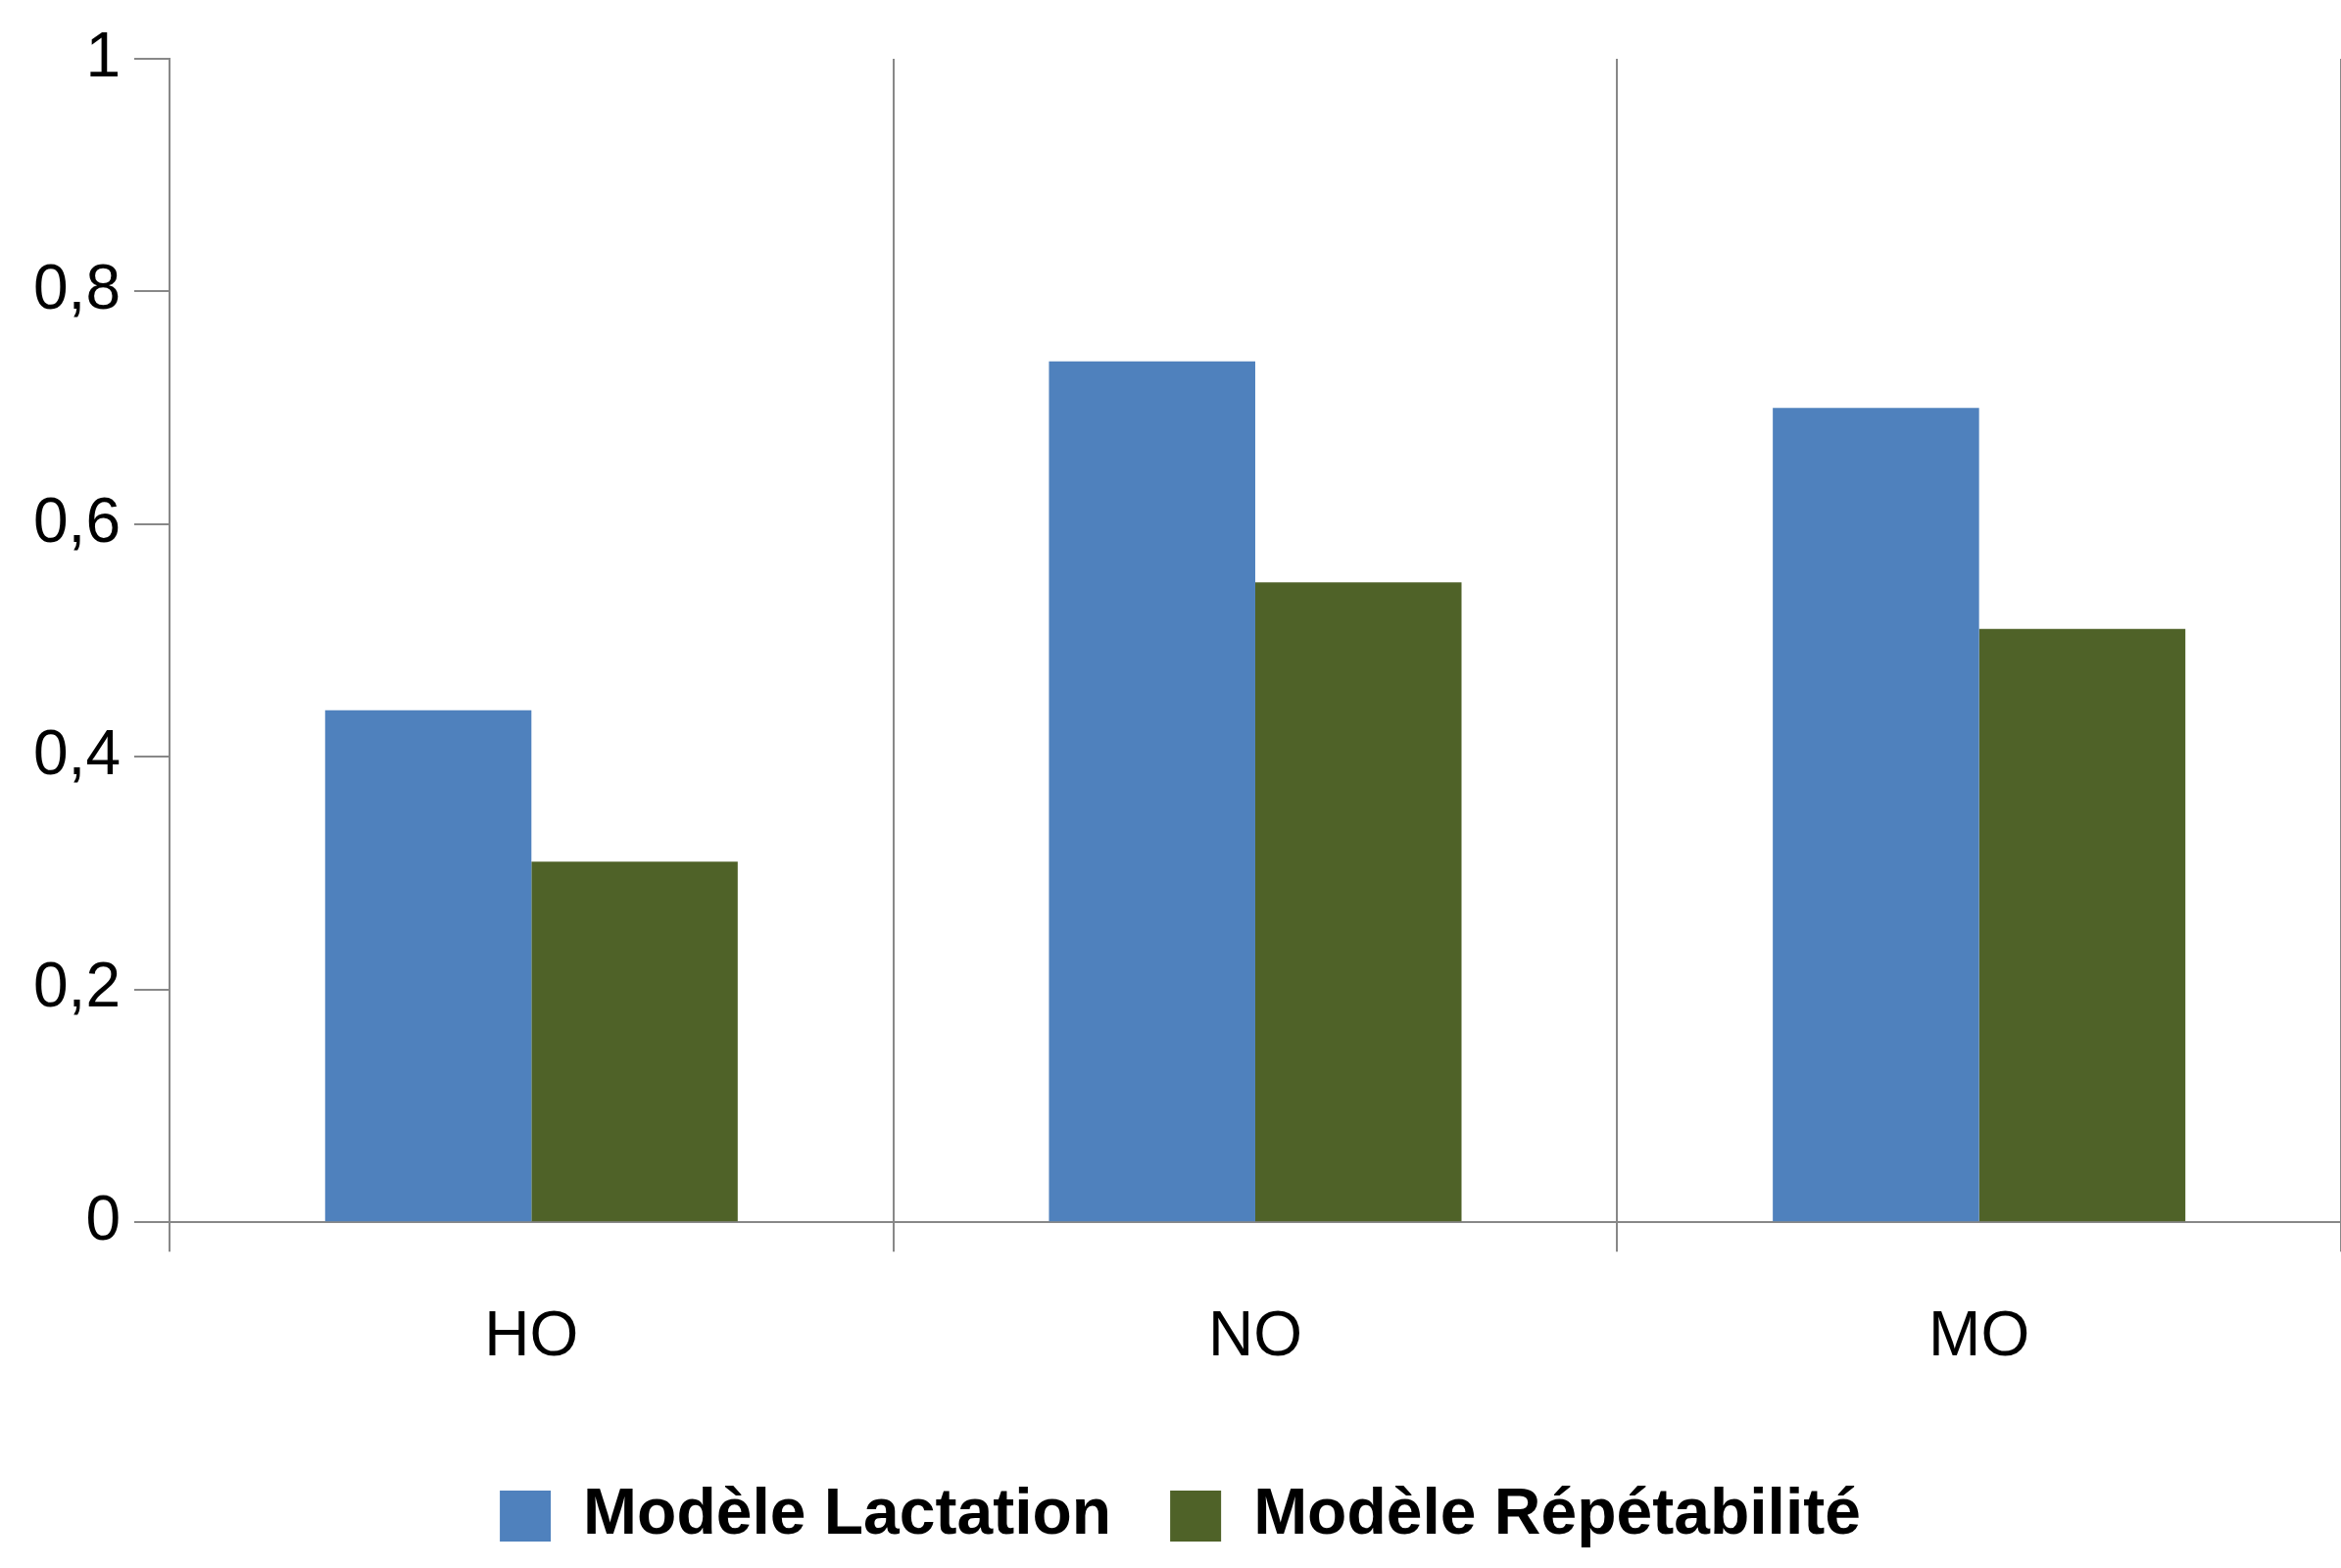  Describe the element at coordinates (103, 54) in the screenshot. I see `y-tick-label: 1` at that location.